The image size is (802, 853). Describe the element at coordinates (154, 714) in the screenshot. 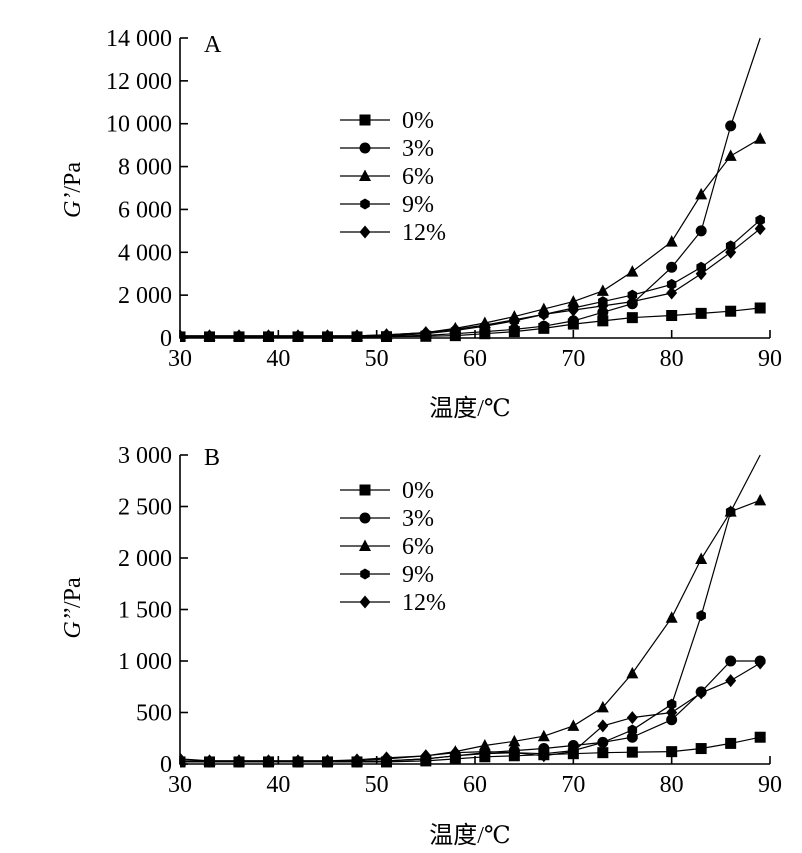

I see `y-tick-label: 500` at that location.